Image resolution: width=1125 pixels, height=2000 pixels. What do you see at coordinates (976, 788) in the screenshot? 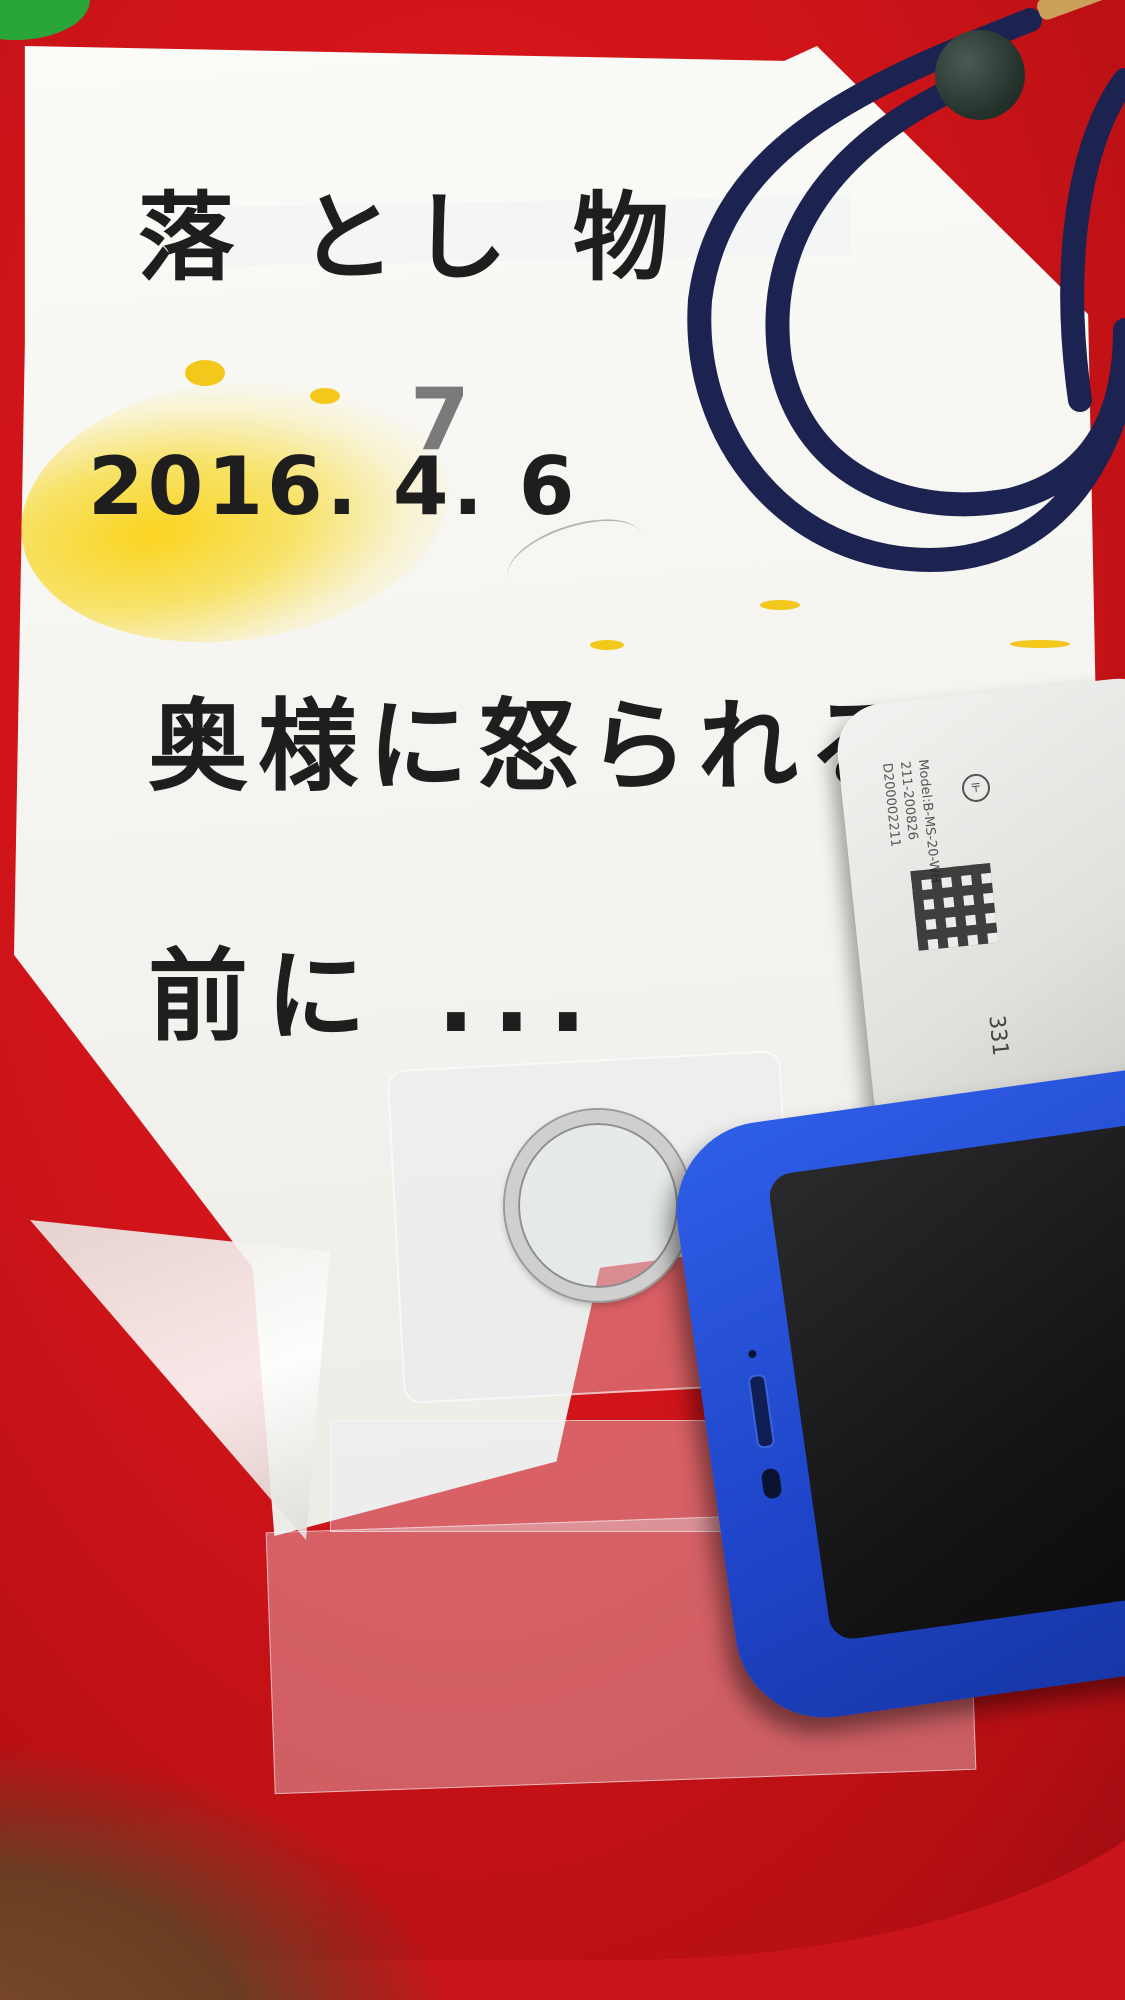
I see `certification-mark-icon: 〒` at bounding box center [976, 788].